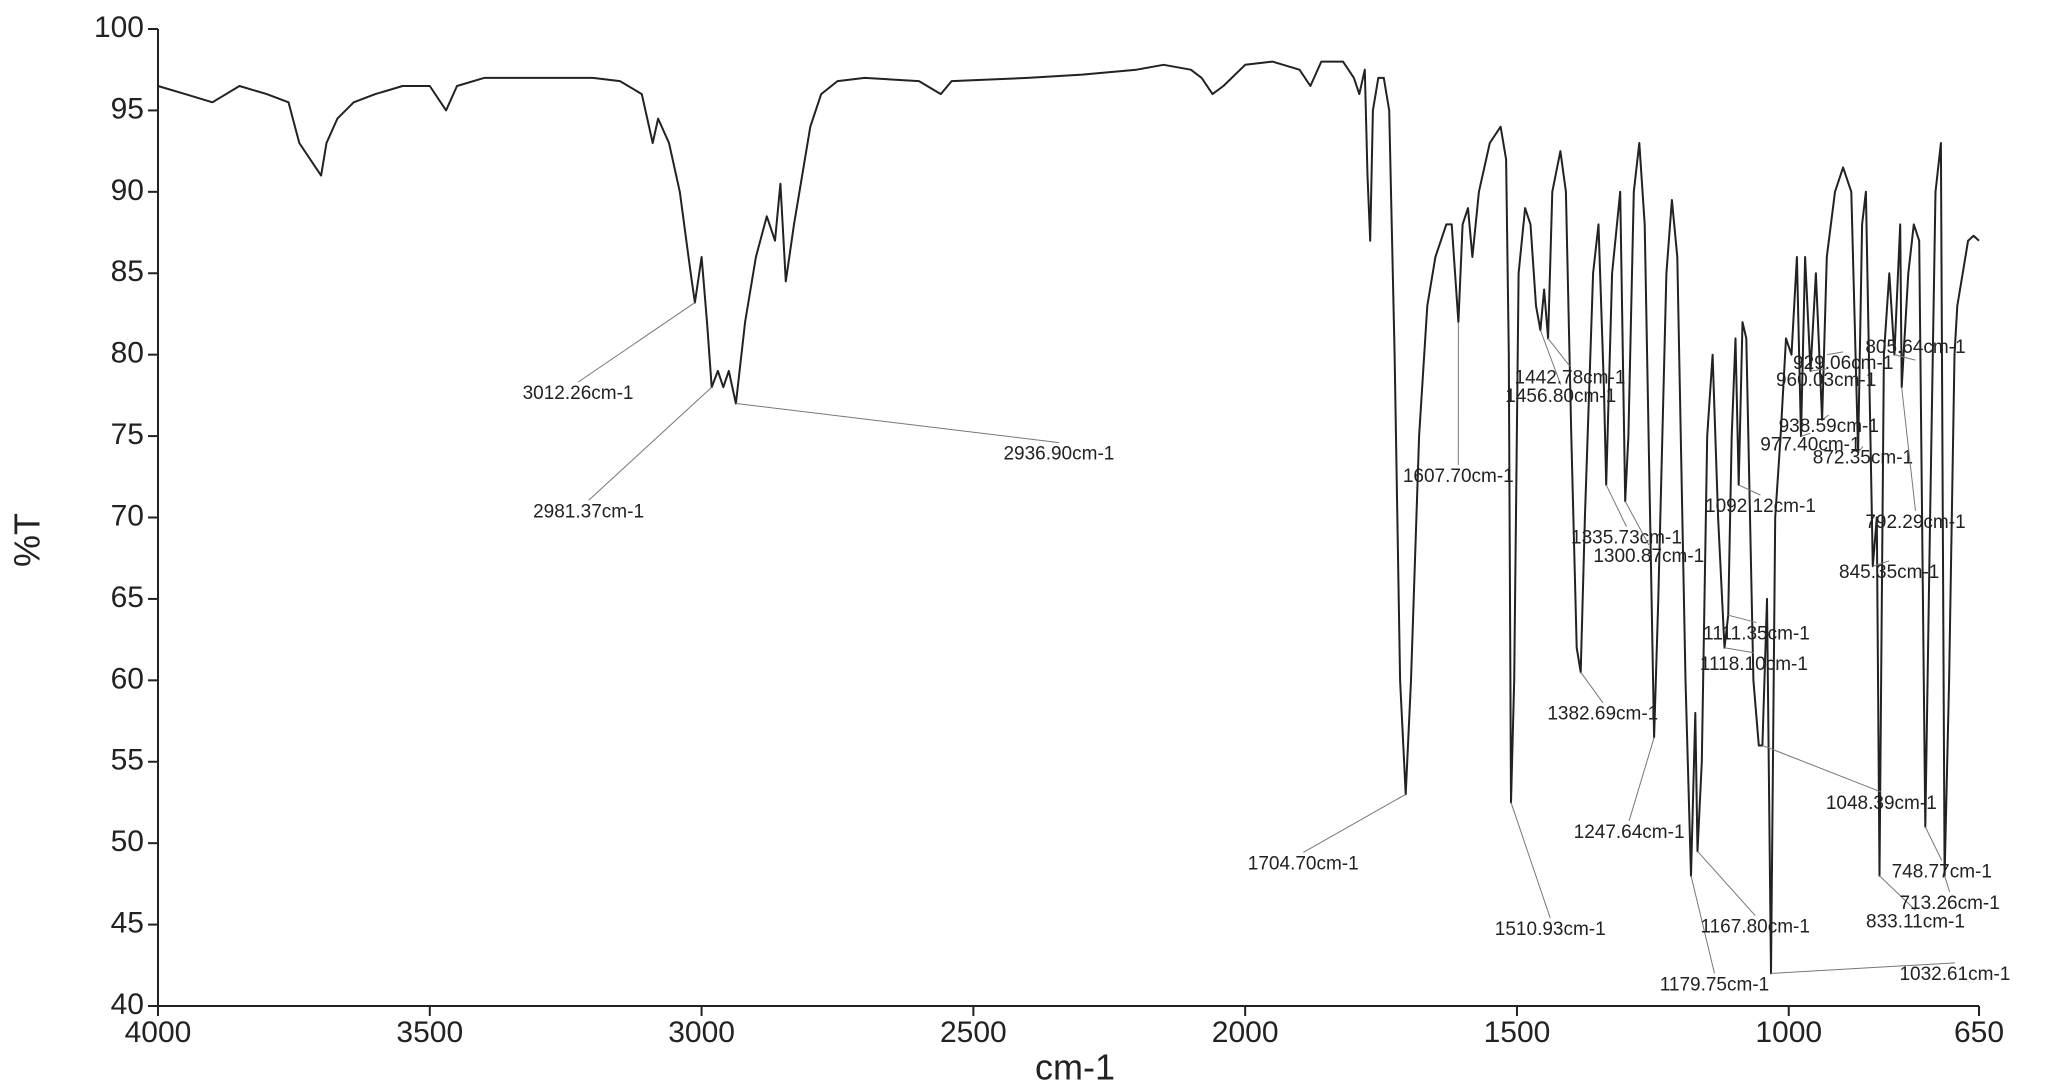 This screenshot has width=2060, height=1092. What do you see at coordinates (127, 841) in the screenshot?
I see `y-tick-label: 50` at bounding box center [127, 841].